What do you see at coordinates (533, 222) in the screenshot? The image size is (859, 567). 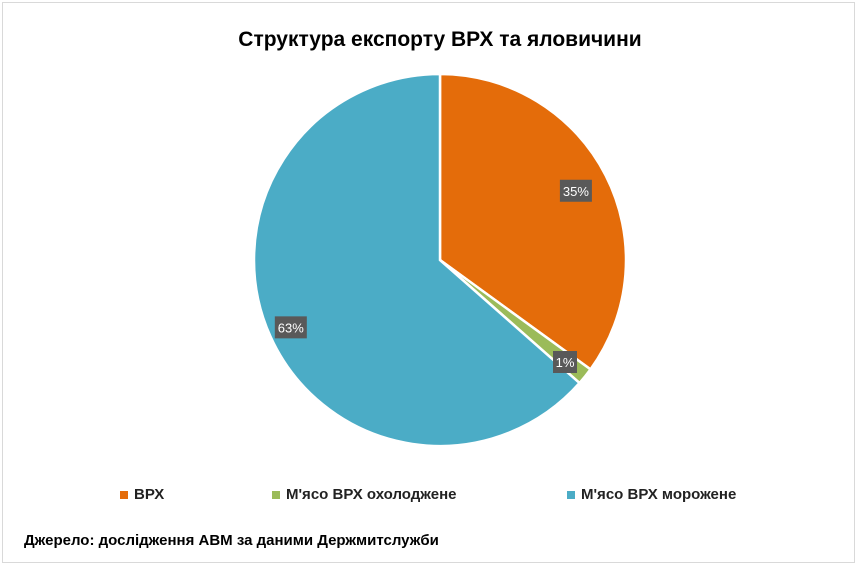 I see `pie-slice-brx` at bounding box center [533, 222].